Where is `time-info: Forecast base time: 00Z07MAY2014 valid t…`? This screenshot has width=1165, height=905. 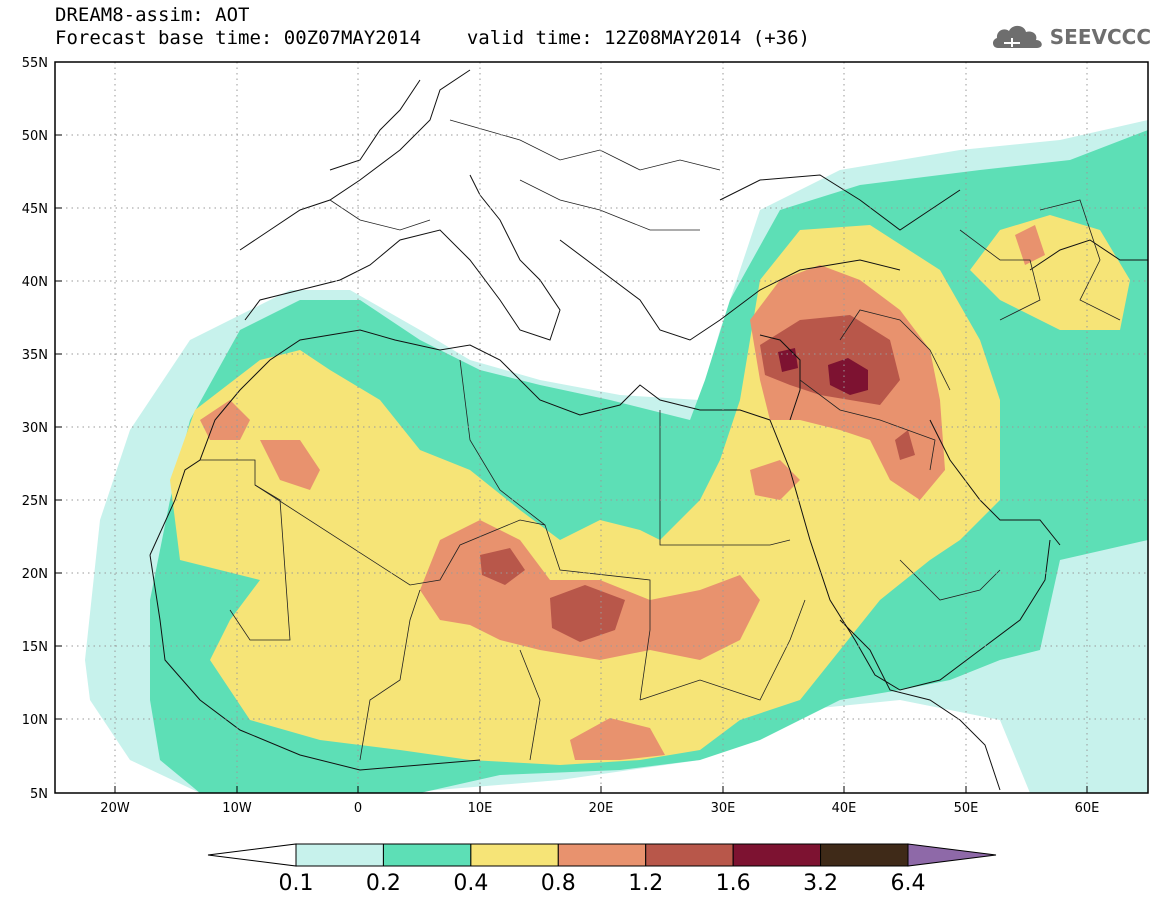
time-info: Forecast base time: 00Z07MAY2014 valid t… is located at coordinates (432, 38).